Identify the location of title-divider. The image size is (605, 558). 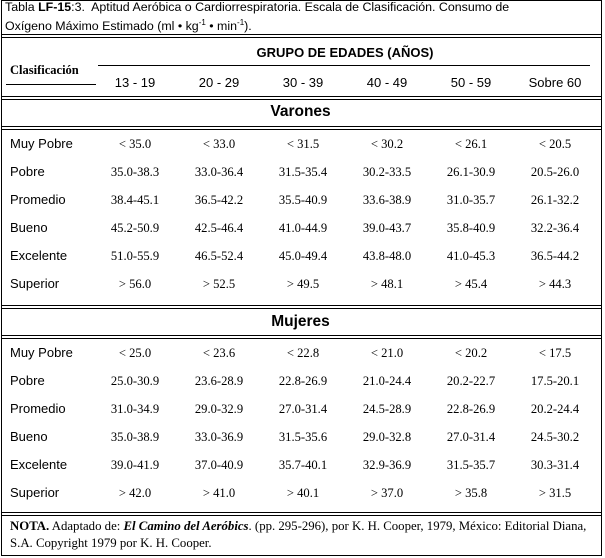
(301, 36).